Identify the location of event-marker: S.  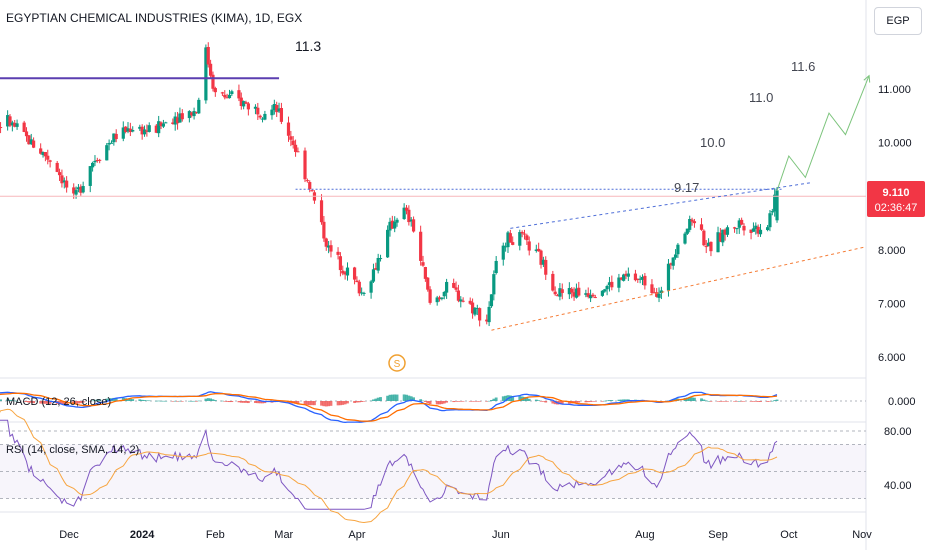
(397, 363).